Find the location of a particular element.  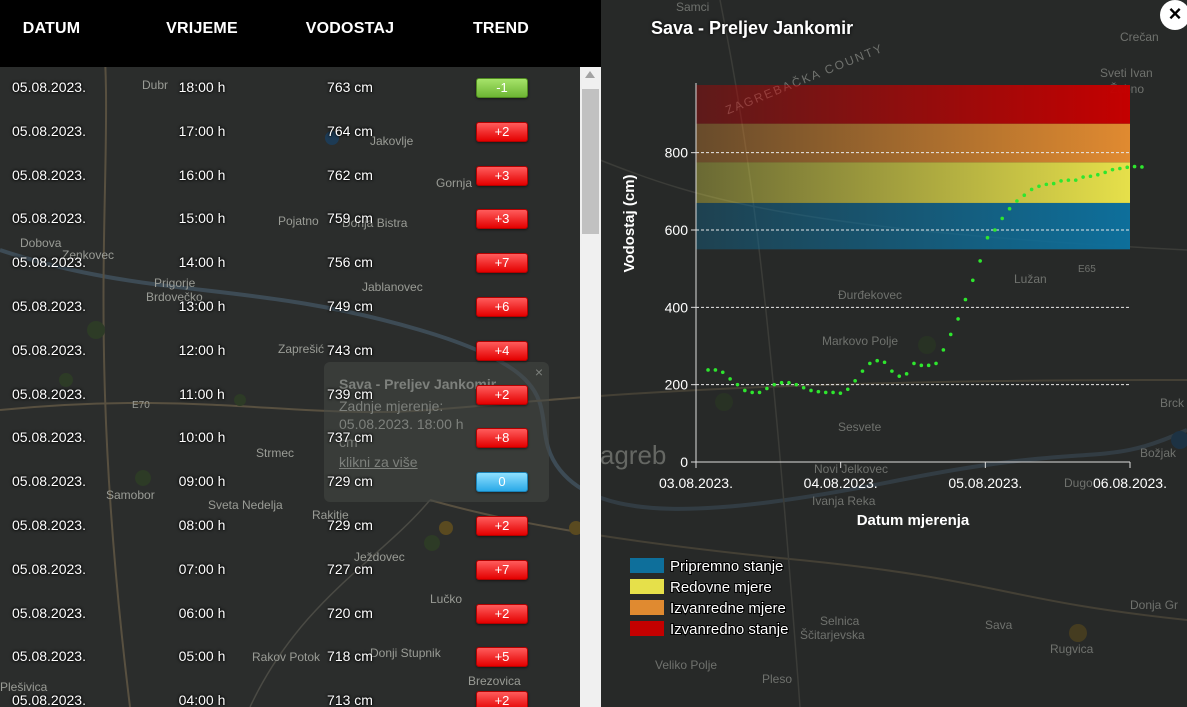

table-row: 05.08.2023. 16:00 h 762 cm +3 is located at coordinates (290, 177).